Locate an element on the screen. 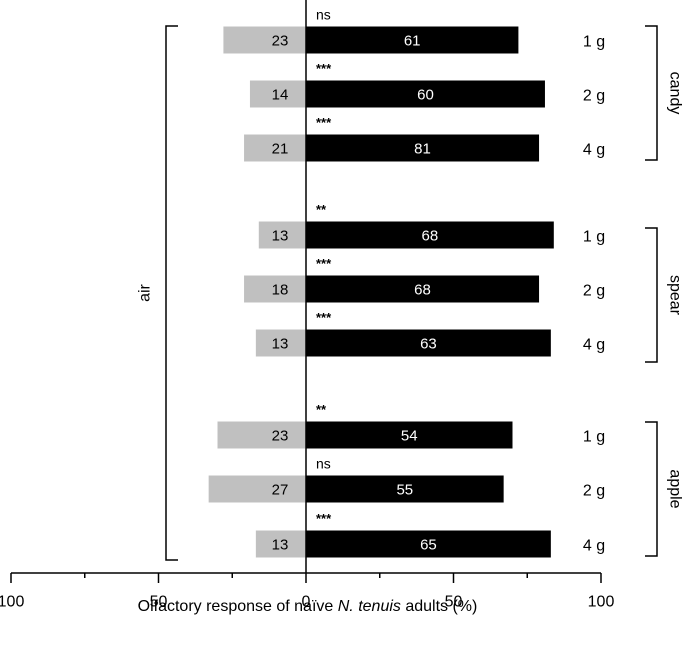 This screenshot has width=685, height=646. x-axis-label-prefix: Olfactory response of naïve is located at coordinates (237, 606).